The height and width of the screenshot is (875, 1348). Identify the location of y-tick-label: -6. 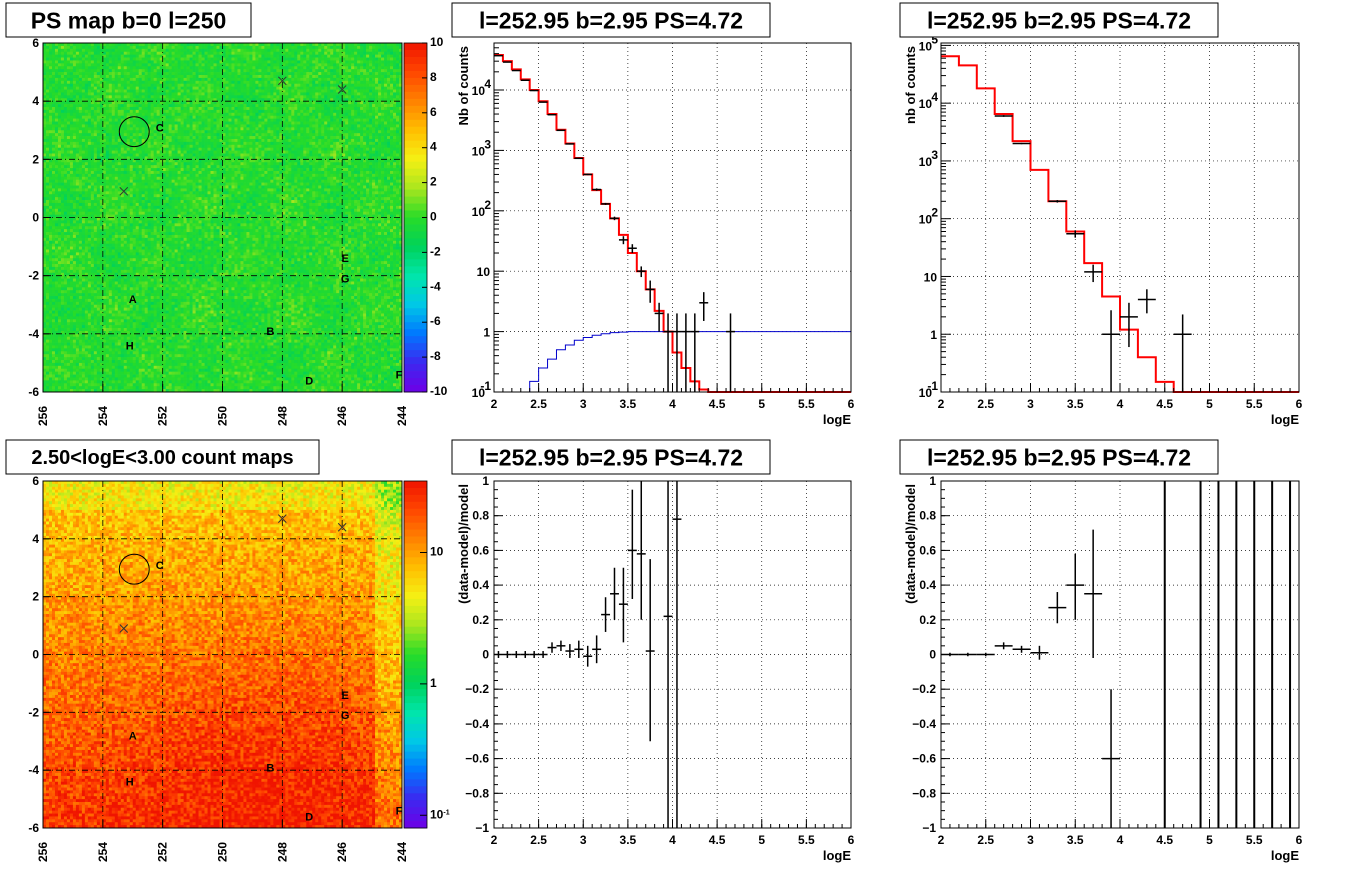
(33, 392).